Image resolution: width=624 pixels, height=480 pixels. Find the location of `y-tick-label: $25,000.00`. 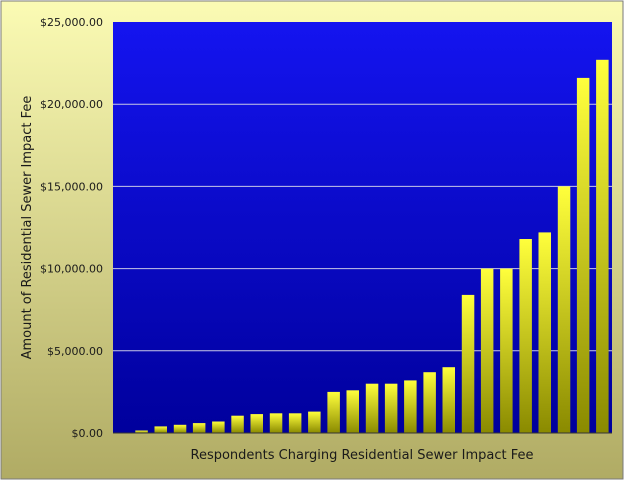

y-tick-label: $25,000.00 is located at coordinates (71, 22).